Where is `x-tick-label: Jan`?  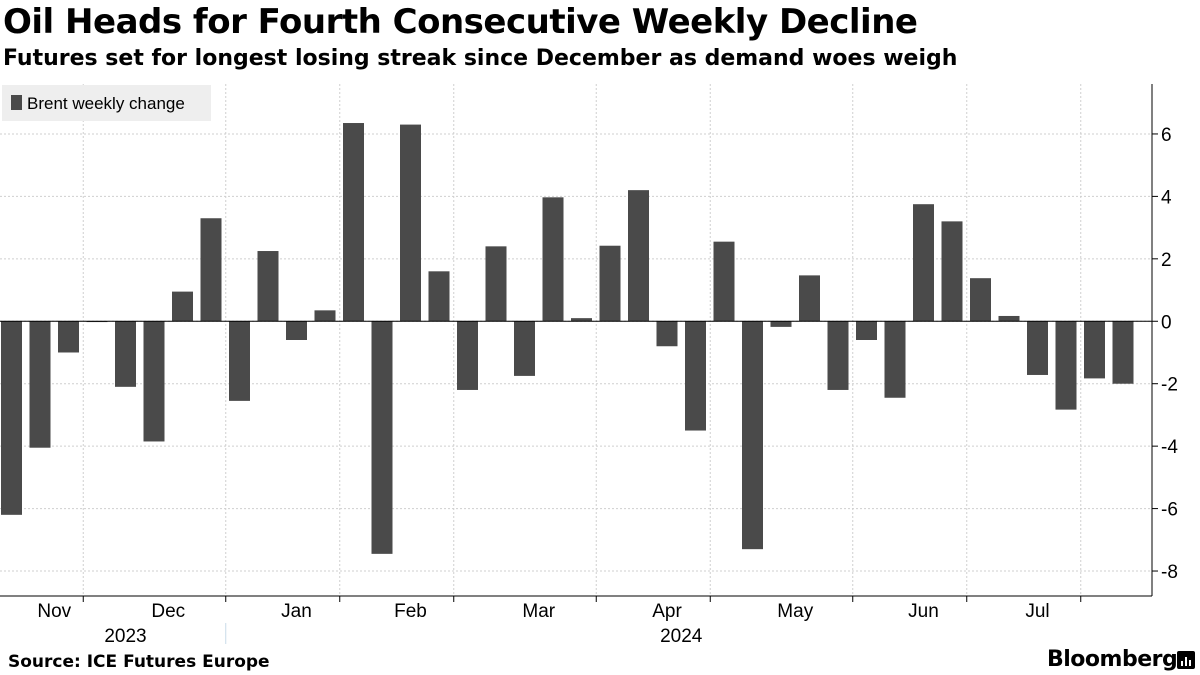
x-tick-label: Jan is located at coordinates (296, 611).